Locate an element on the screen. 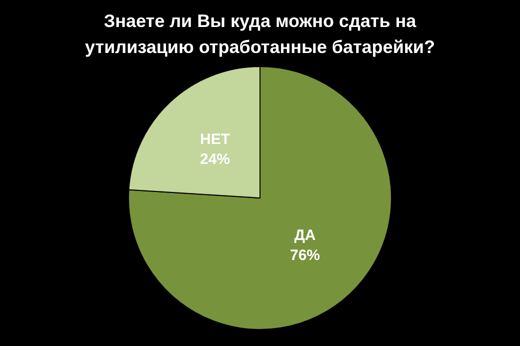 The image size is (520, 346). slice-label: НЕТ is located at coordinates (215, 139).